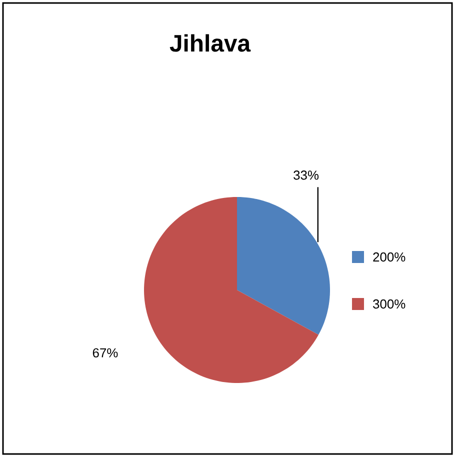 The width and height of the screenshot is (455, 457). What do you see at coordinates (389, 304) in the screenshot?
I see `legend-label: 300%` at bounding box center [389, 304].